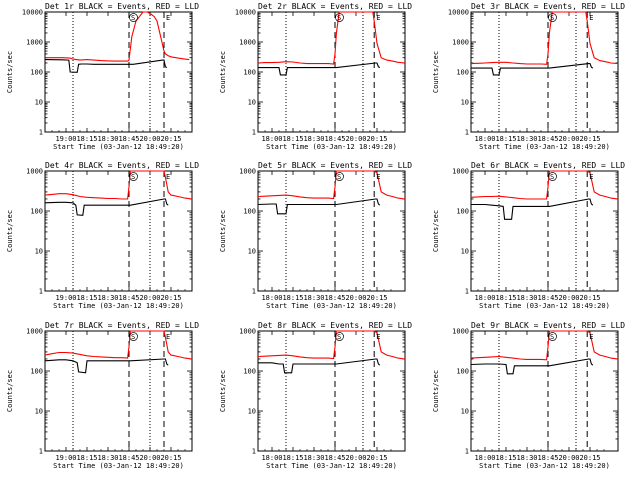  I want to click on x-tick-label: 18:30, so click(313, 298).